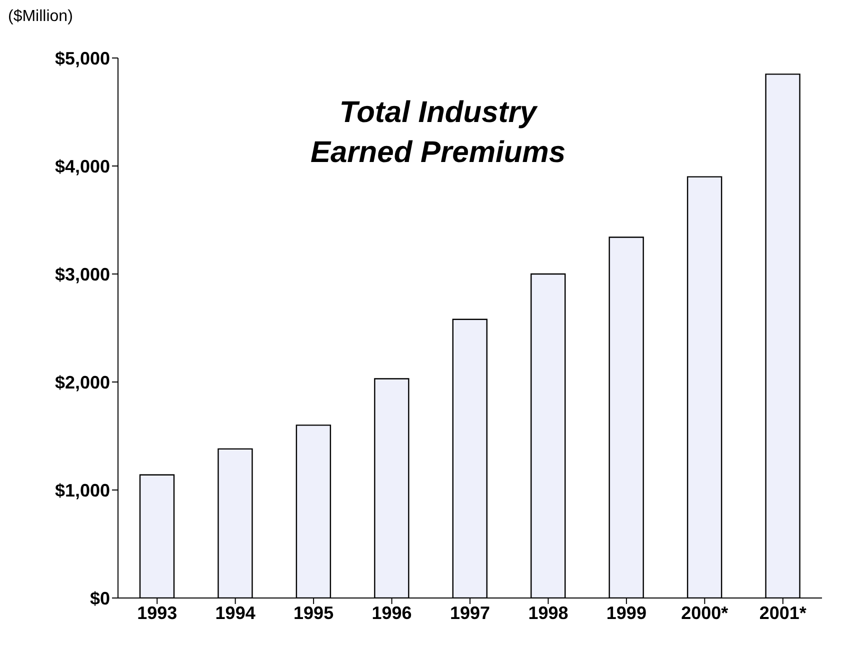 The height and width of the screenshot is (660, 850). What do you see at coordinates (704, 612) in the screenshot?
I see `x-tick-label: 2000*` at bounding box center [704, 612].